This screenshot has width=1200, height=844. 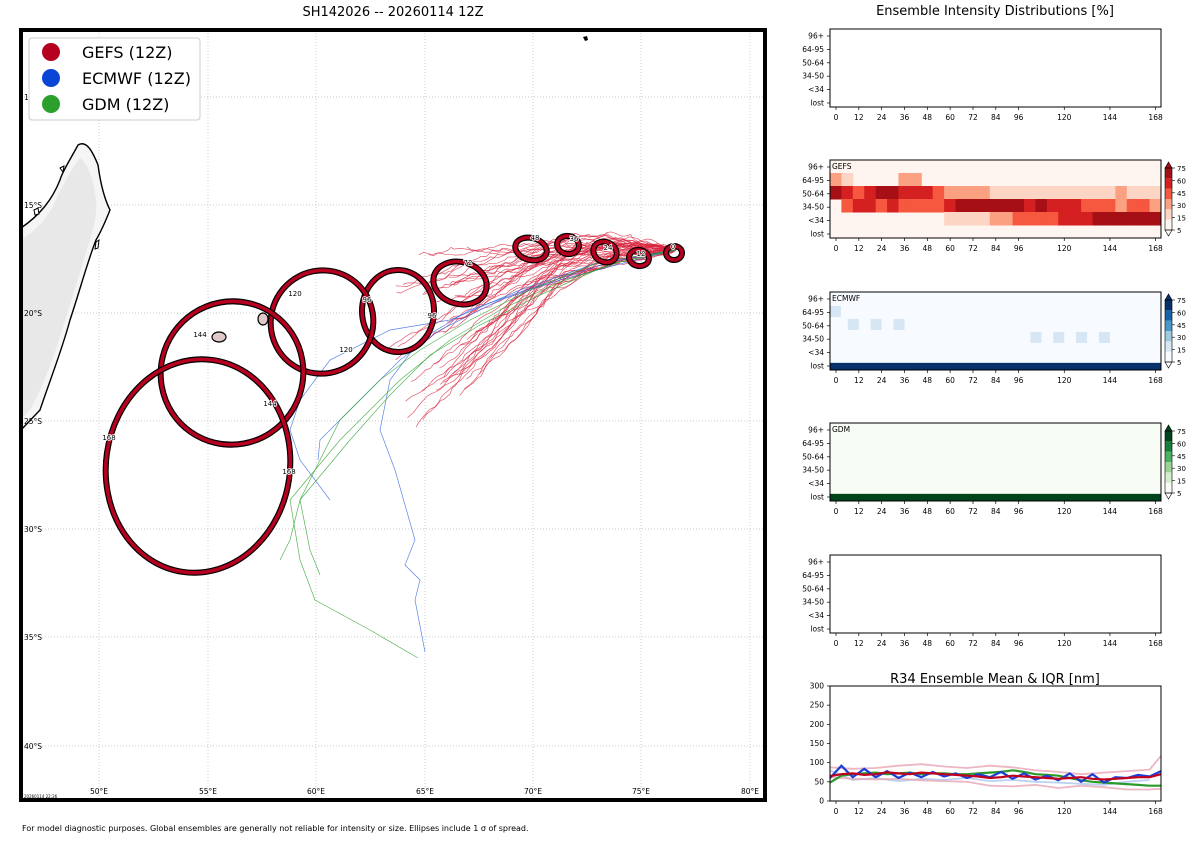 I want to click on colorbar-label: 5, so click(x=1179, y=231).